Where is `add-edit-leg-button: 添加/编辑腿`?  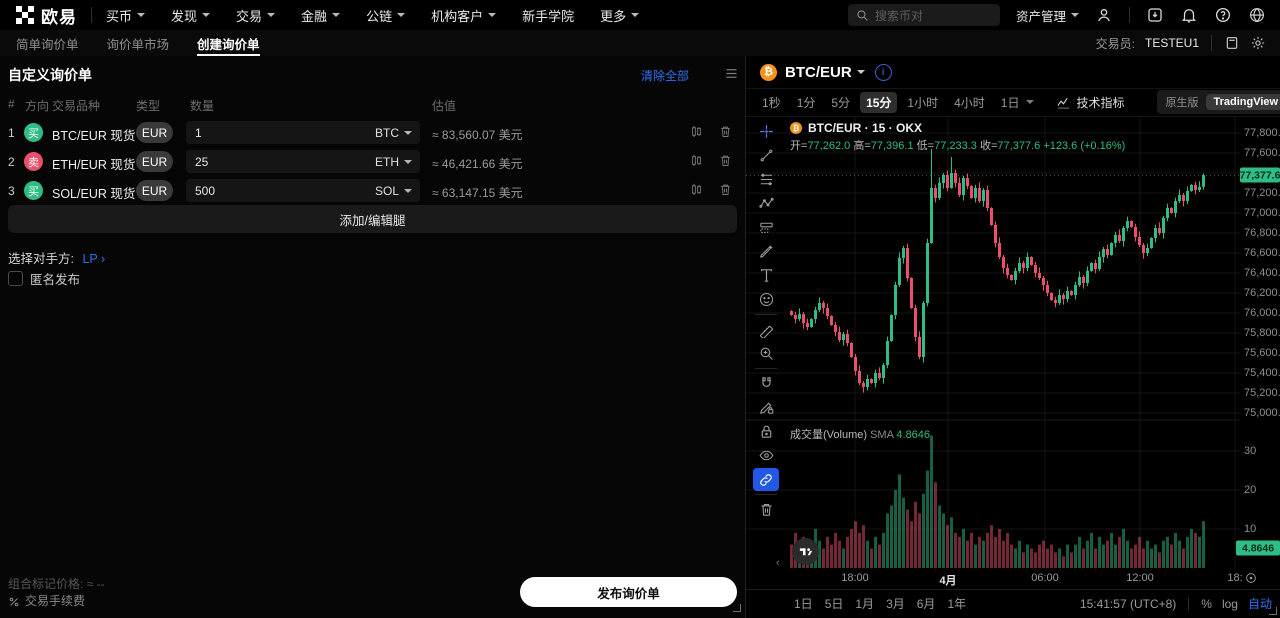 add-edit-leg-button: 添加/编辑腿 is located at coordinates (372, 219).